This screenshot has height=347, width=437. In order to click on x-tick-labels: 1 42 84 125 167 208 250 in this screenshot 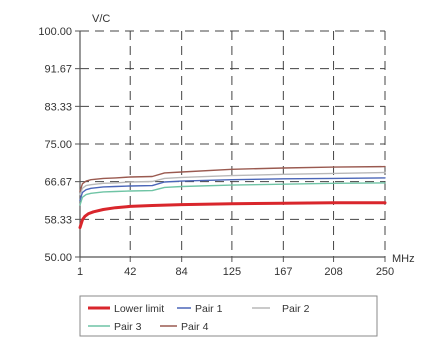, I will do `click(235, 272)`.